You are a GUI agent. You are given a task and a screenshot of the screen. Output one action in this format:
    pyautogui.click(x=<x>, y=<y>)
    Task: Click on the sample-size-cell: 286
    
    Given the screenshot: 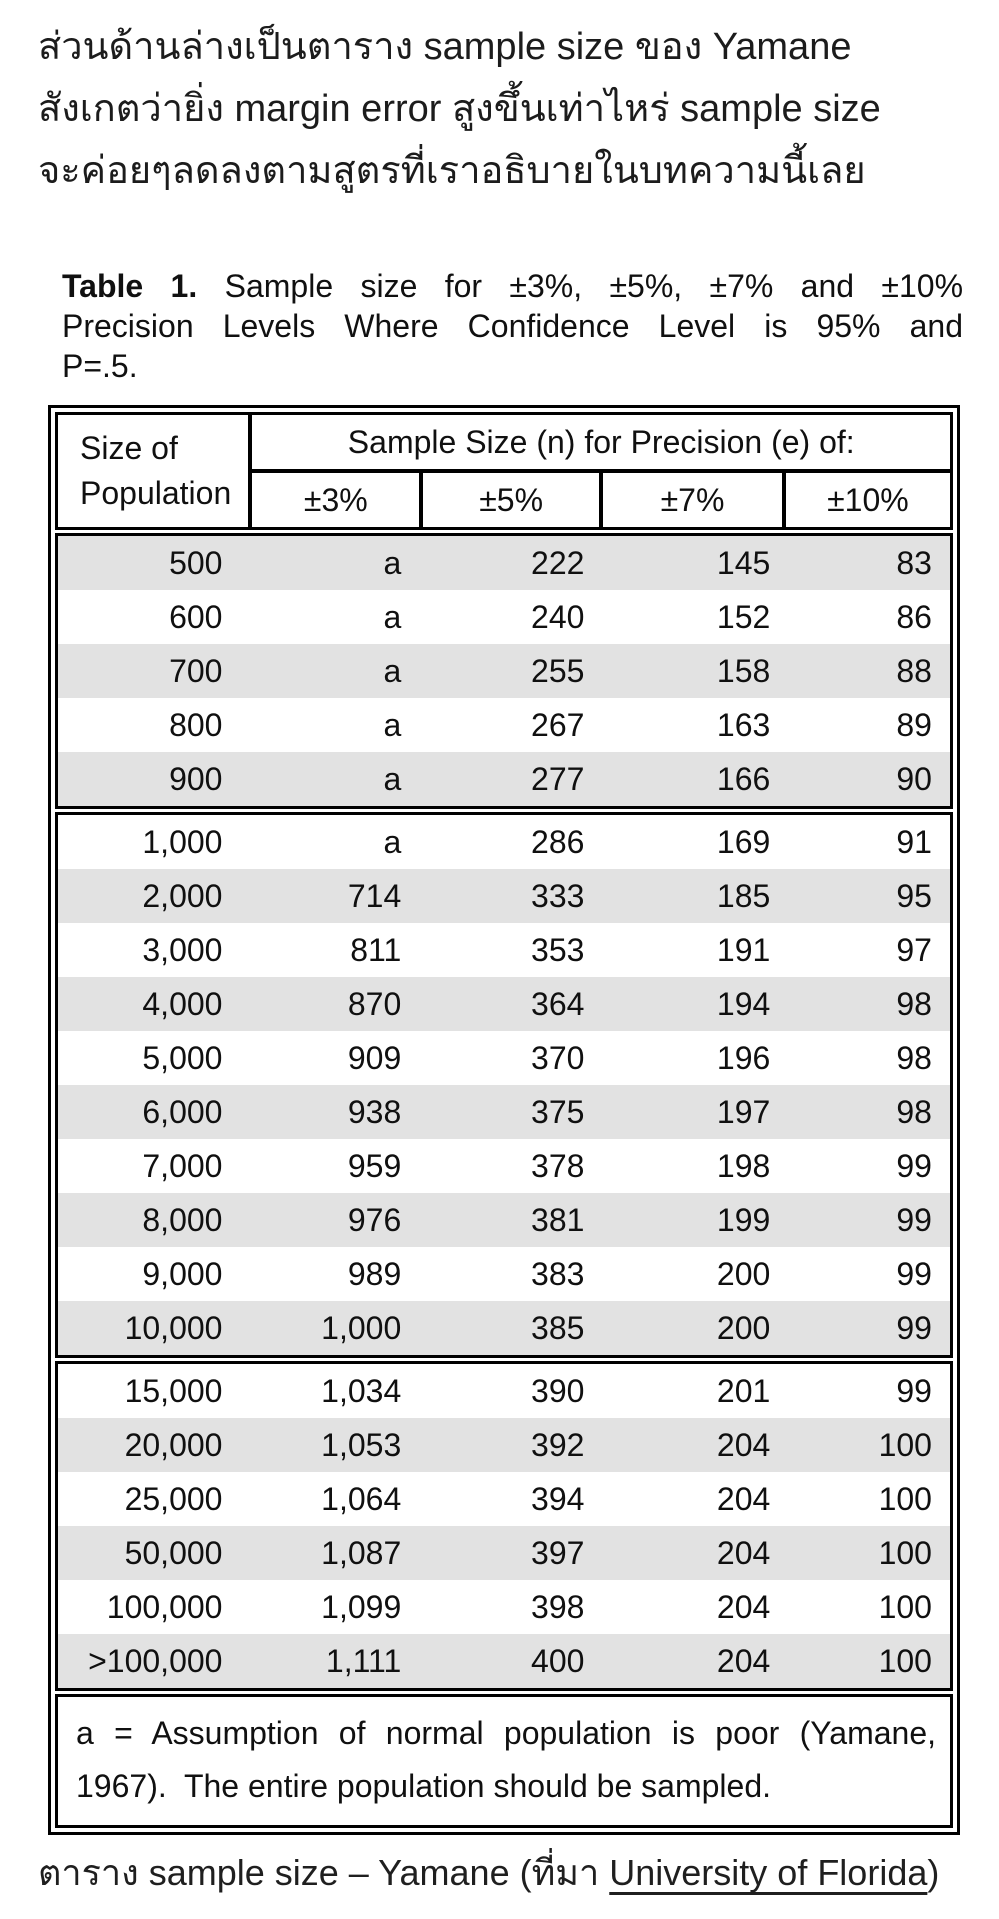 What is the action you would take?
    pyautogui.click(x=558, y=841)
    